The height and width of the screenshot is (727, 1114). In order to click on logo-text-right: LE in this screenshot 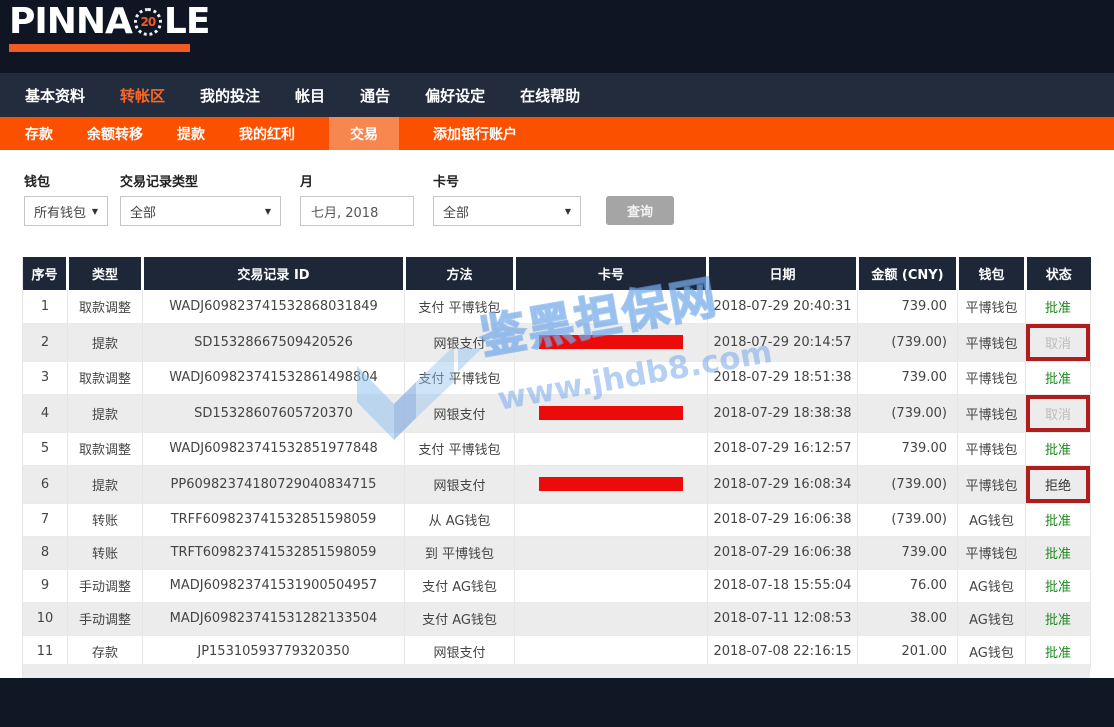, I will do `click(187, 21)`.